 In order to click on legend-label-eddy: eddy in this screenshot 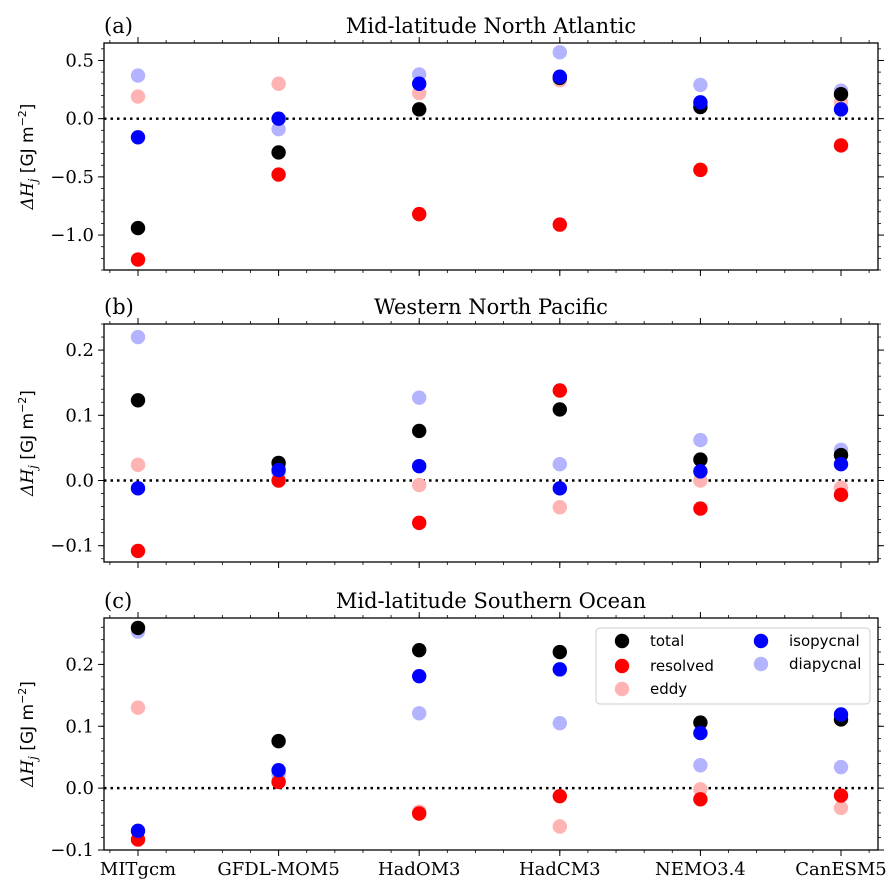, I will do `click(668, 689)`.